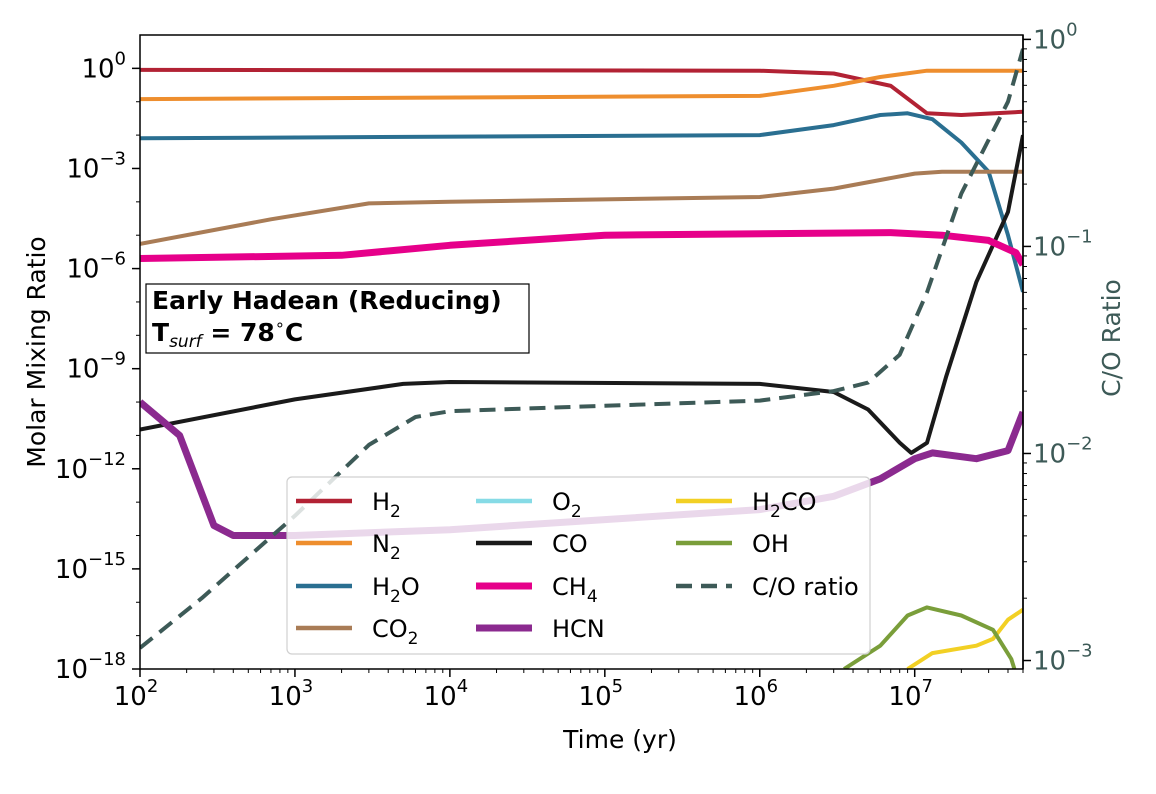  I want to click on right-axis: 10⁰ 10⁻¹ 10⁻² 10⁻³, so click(1057, 348).